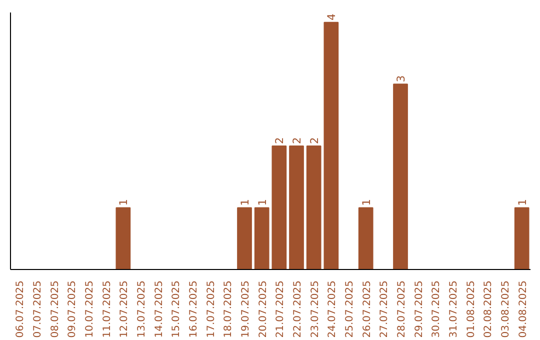 The height and width of the screenshot is (340, 540). I want to click on x-tick-label: 06.07.2025, so click(20, 309).